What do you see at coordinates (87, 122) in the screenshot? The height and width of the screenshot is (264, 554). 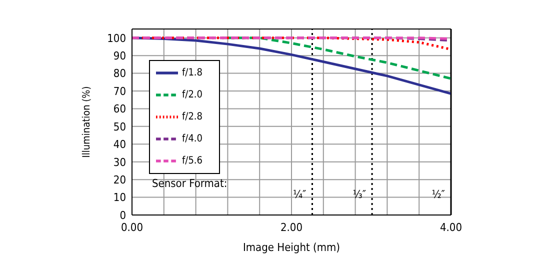 I see `y-axis-title: Illumination (%)` at bounding box center [87, 122].